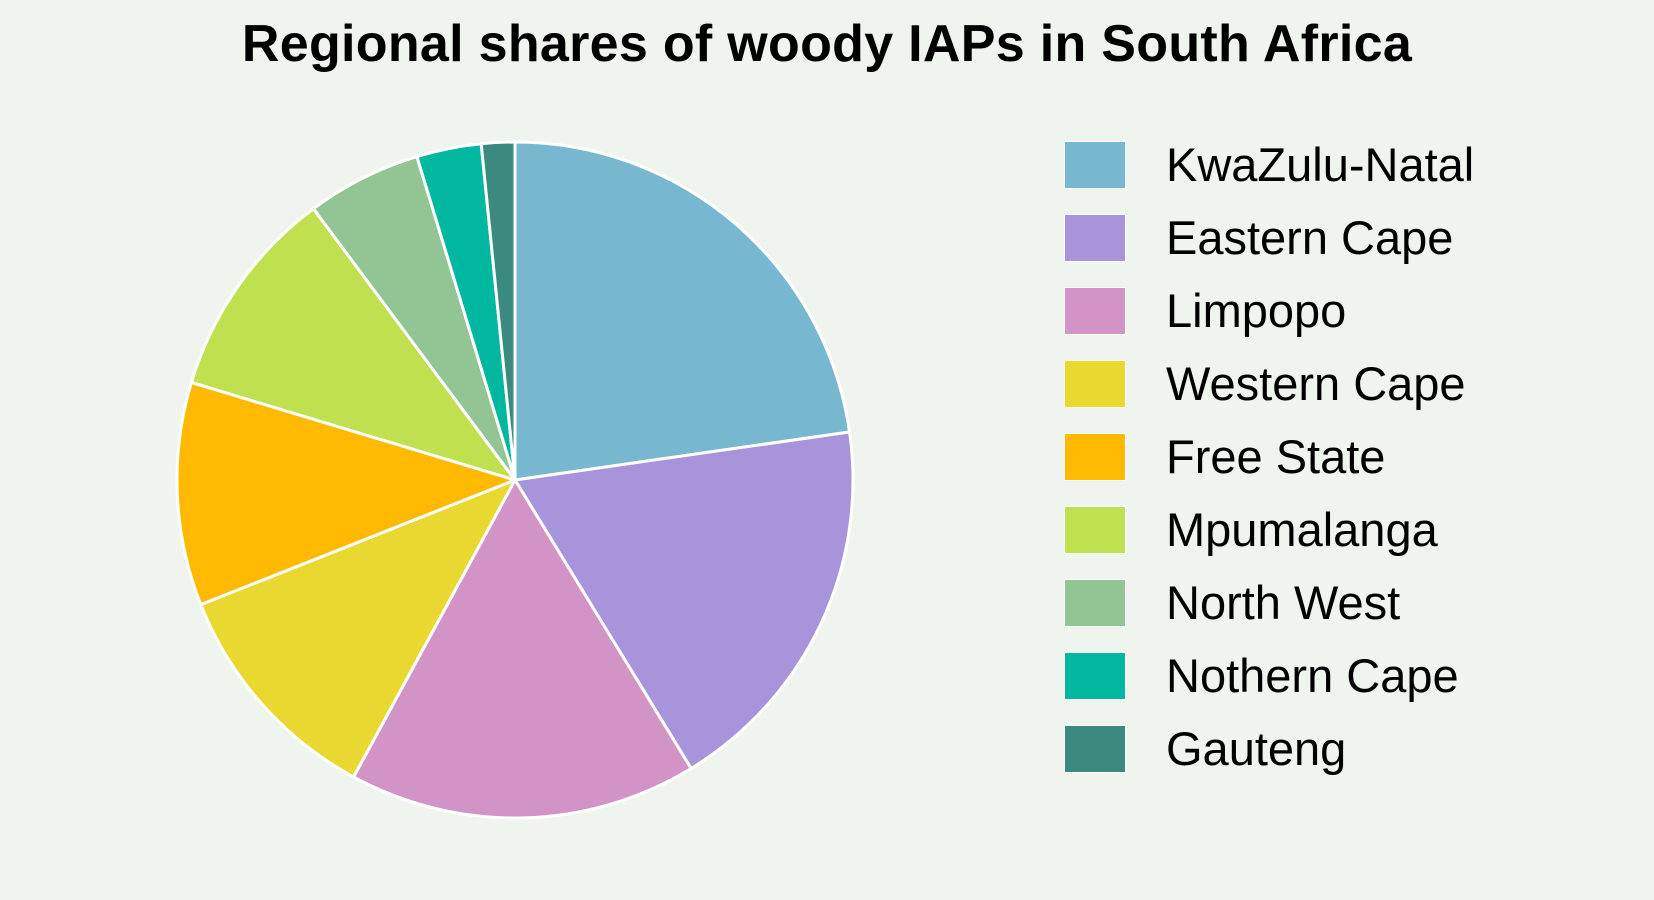  I want to click on pie-slice-free-state, so click(346, 493).